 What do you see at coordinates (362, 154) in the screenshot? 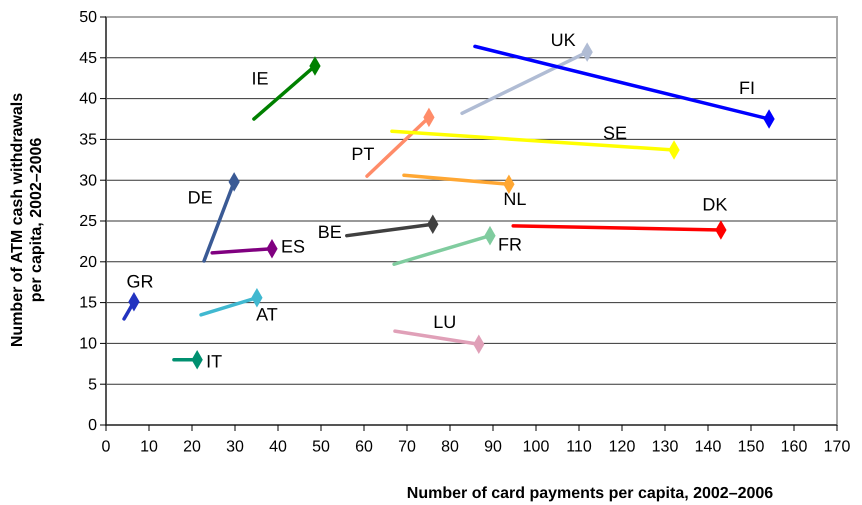
I see `series-label: PT` at bounding box center [362, 154].